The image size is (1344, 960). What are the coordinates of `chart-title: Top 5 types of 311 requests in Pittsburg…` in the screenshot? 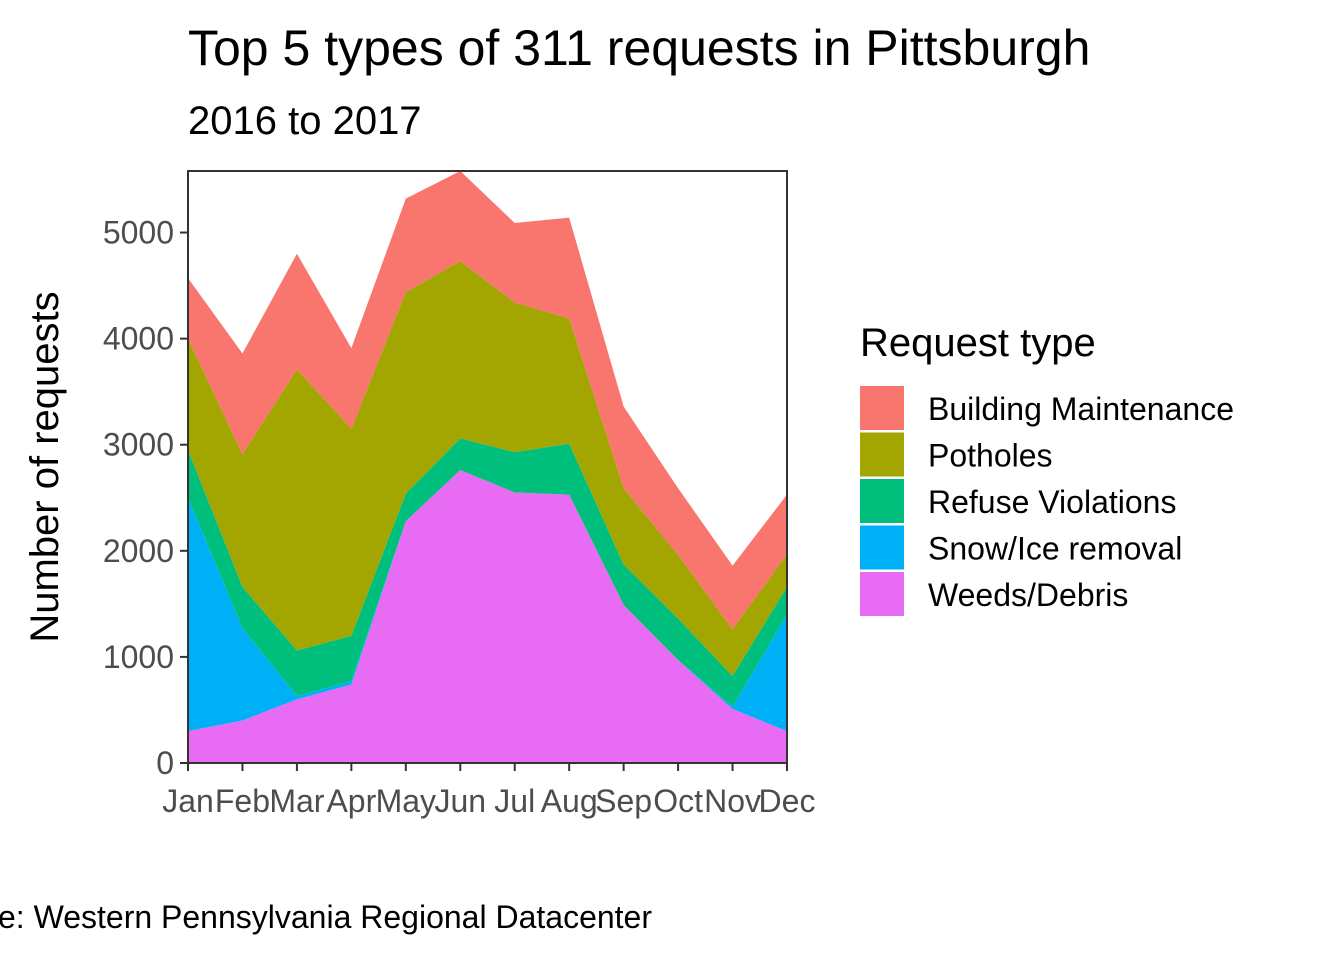 It's located at (639, 48).